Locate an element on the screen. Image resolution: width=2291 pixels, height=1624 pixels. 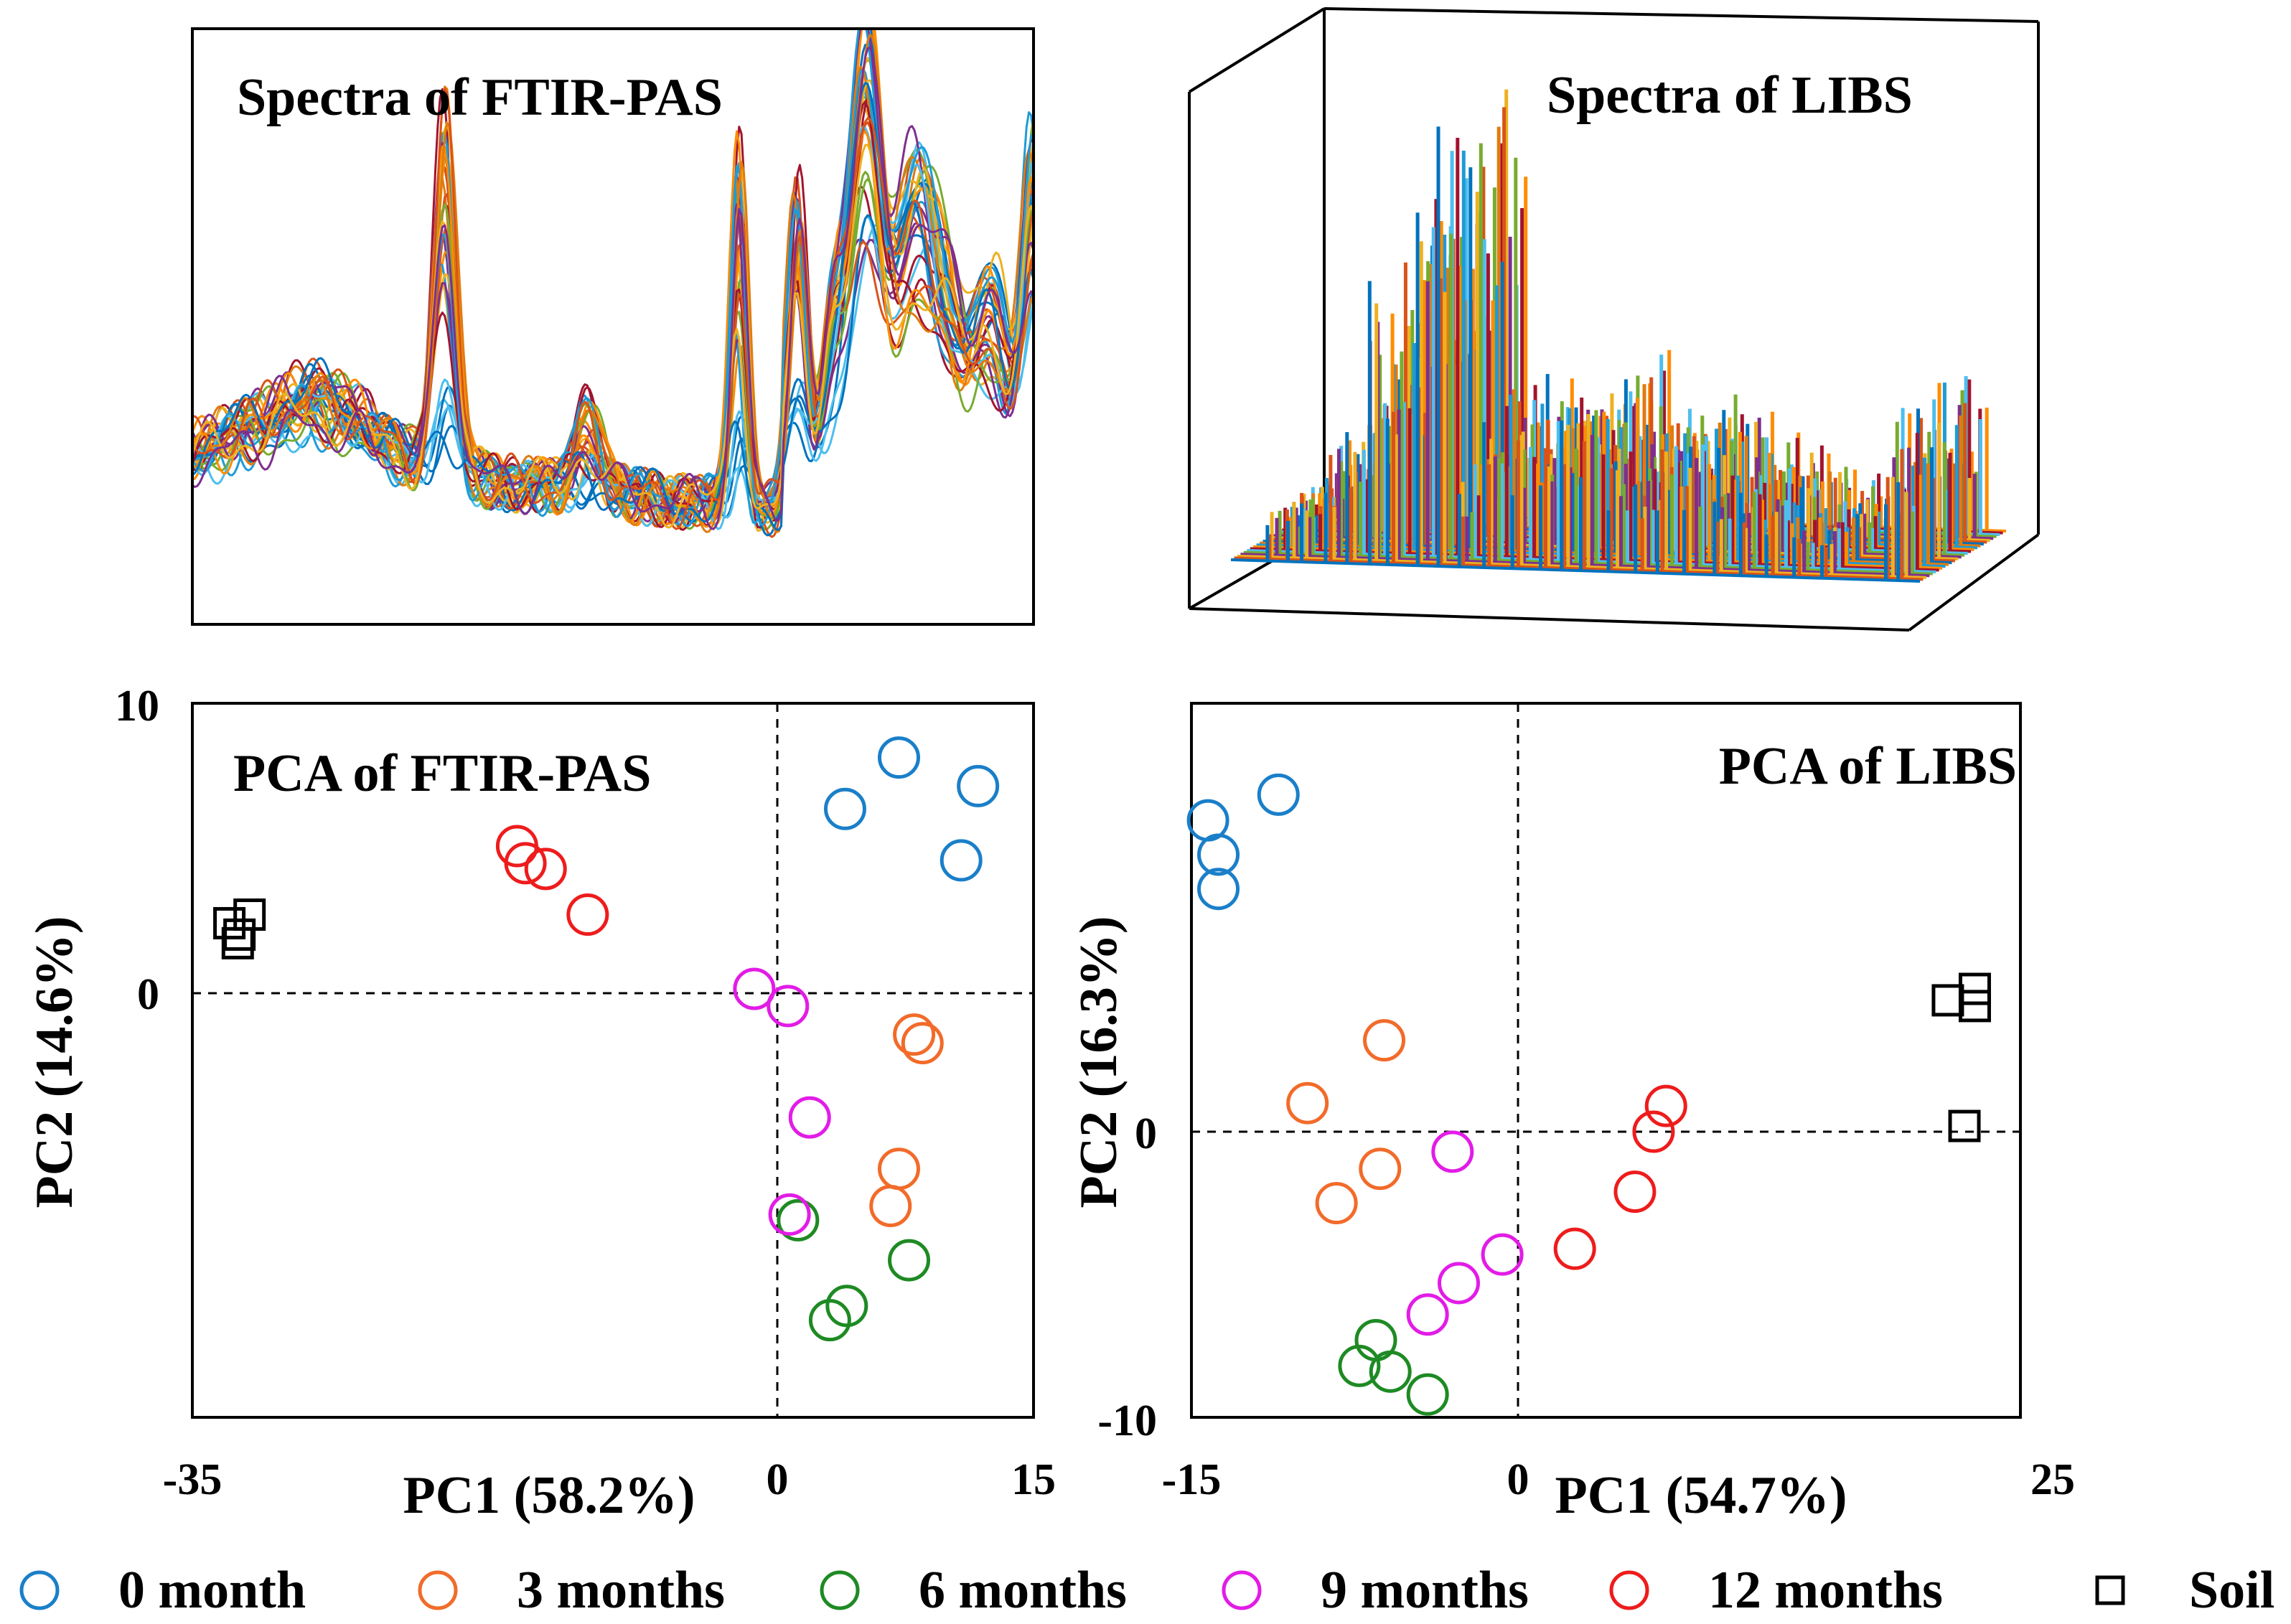
ftir-pca-ytick: 10 is located at coordinates (137, 706).